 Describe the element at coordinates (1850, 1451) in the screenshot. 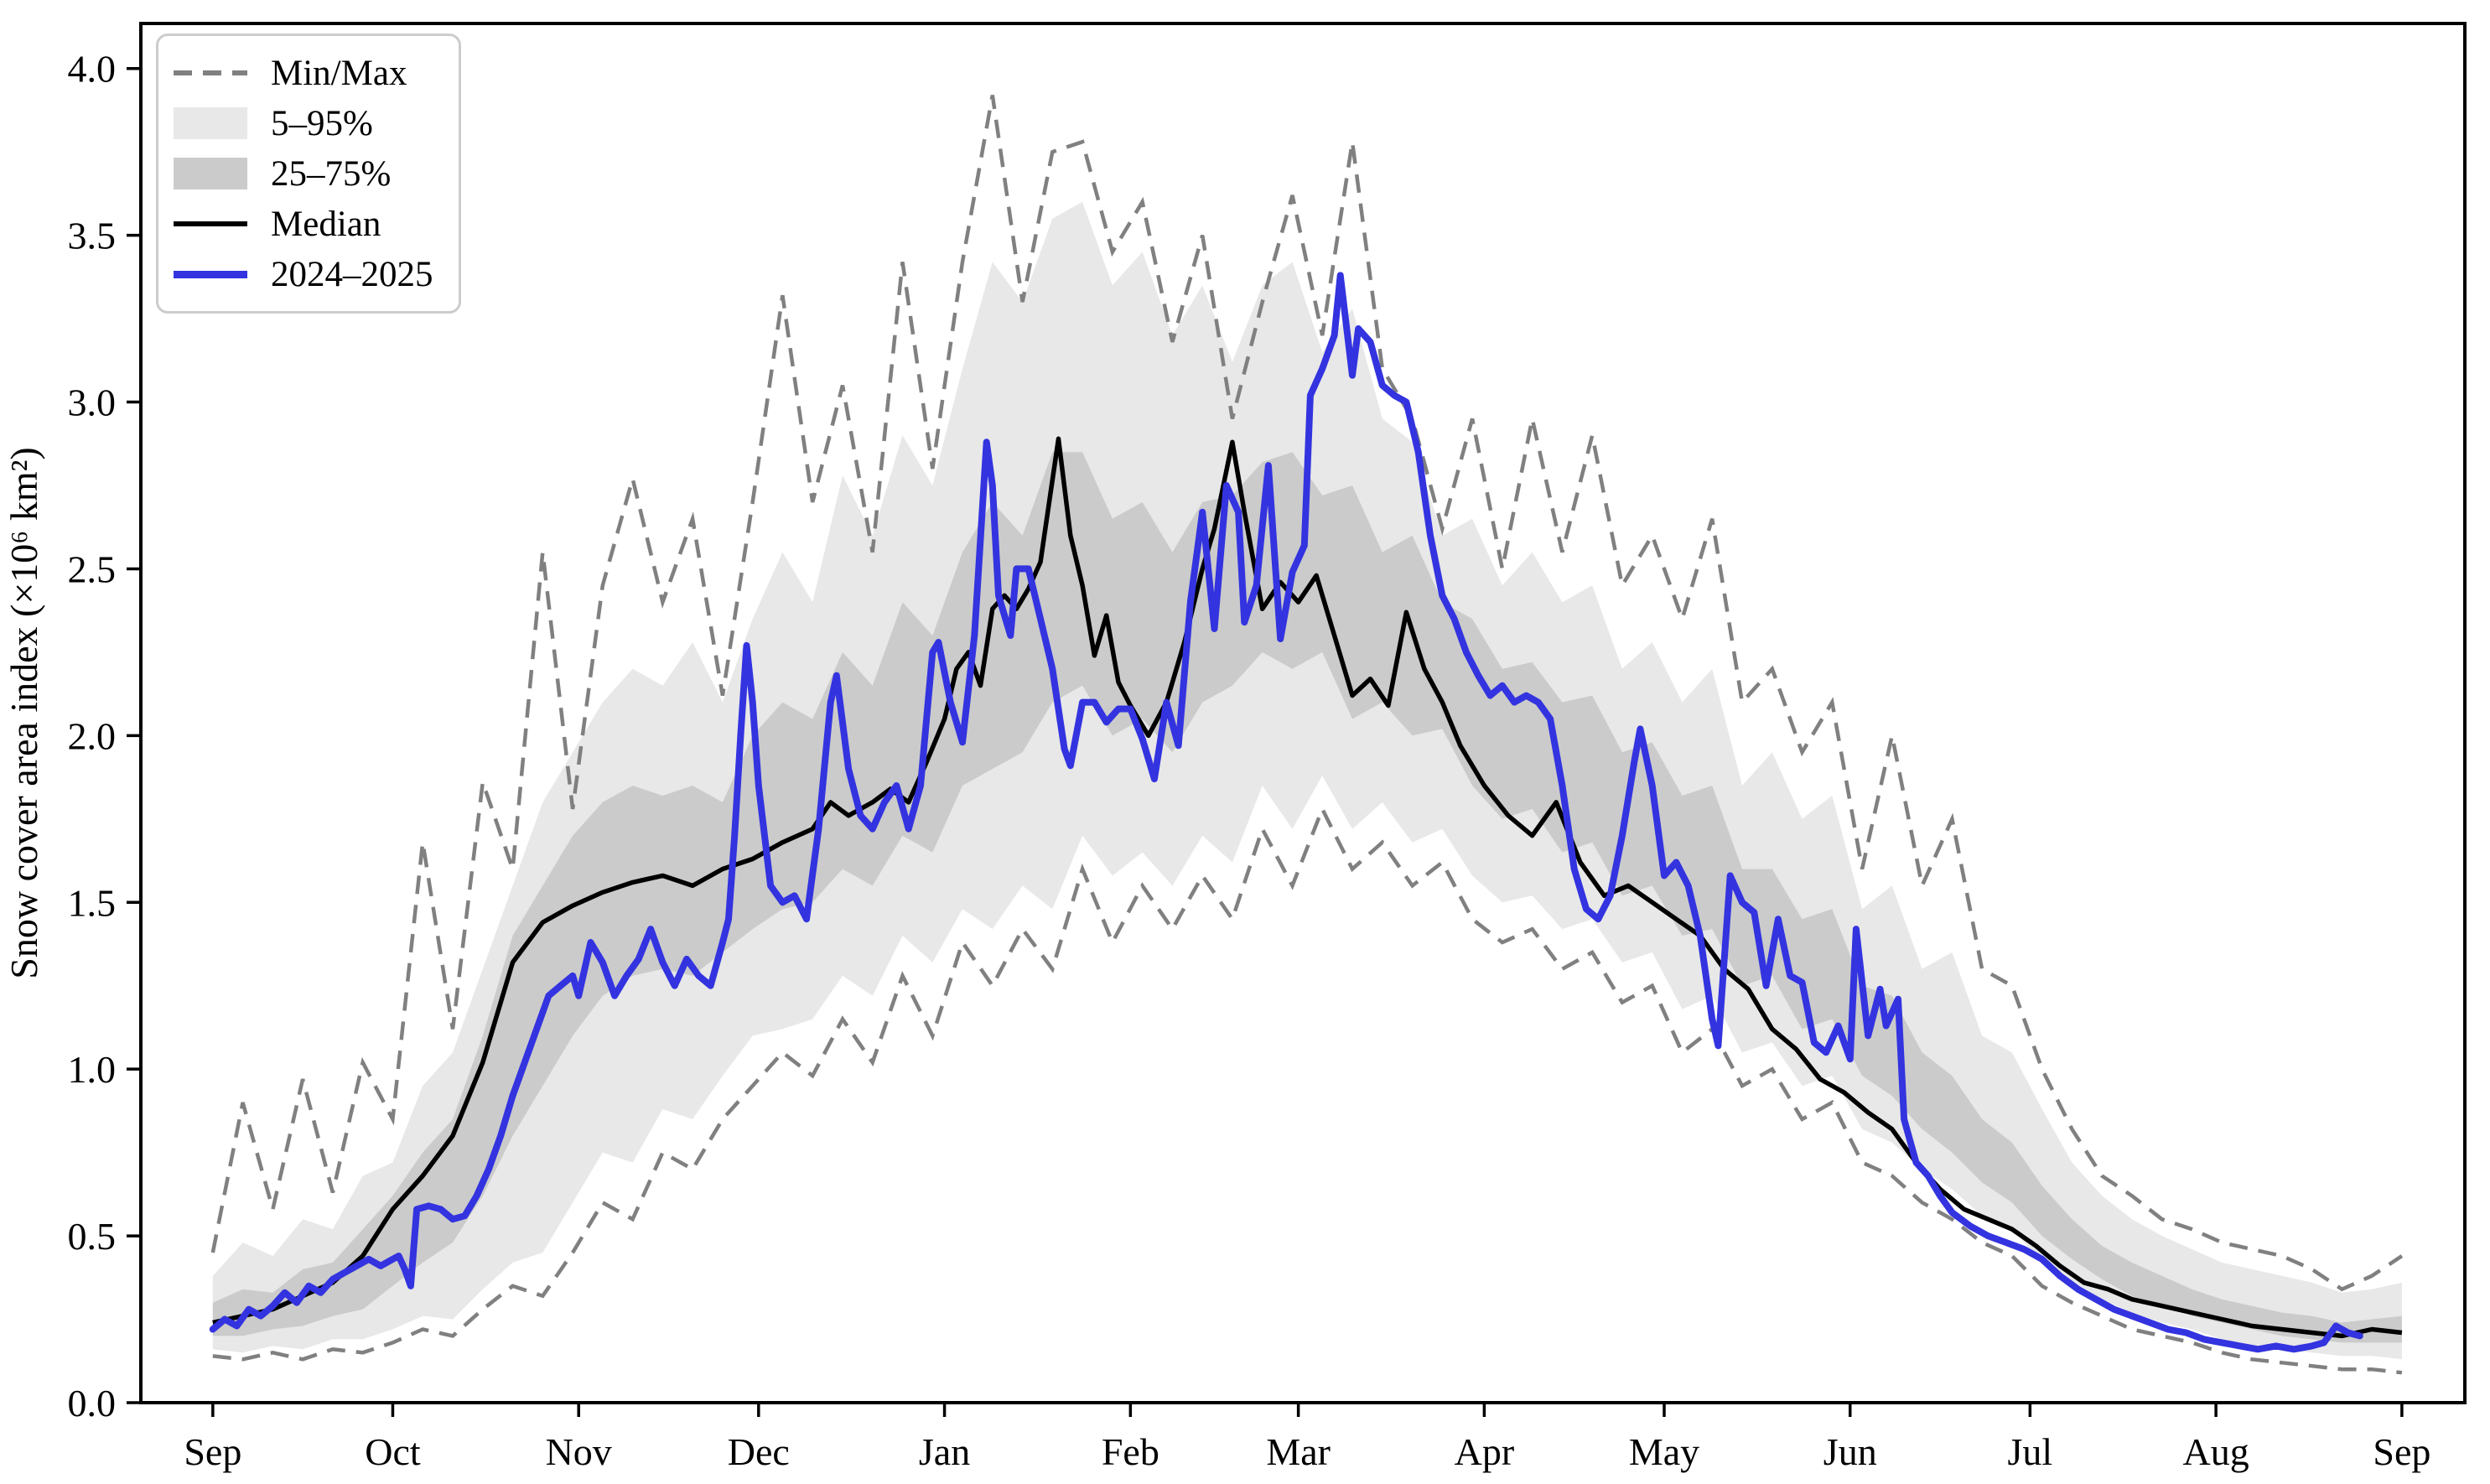

I see `x-tick-label: Jun` at that location.